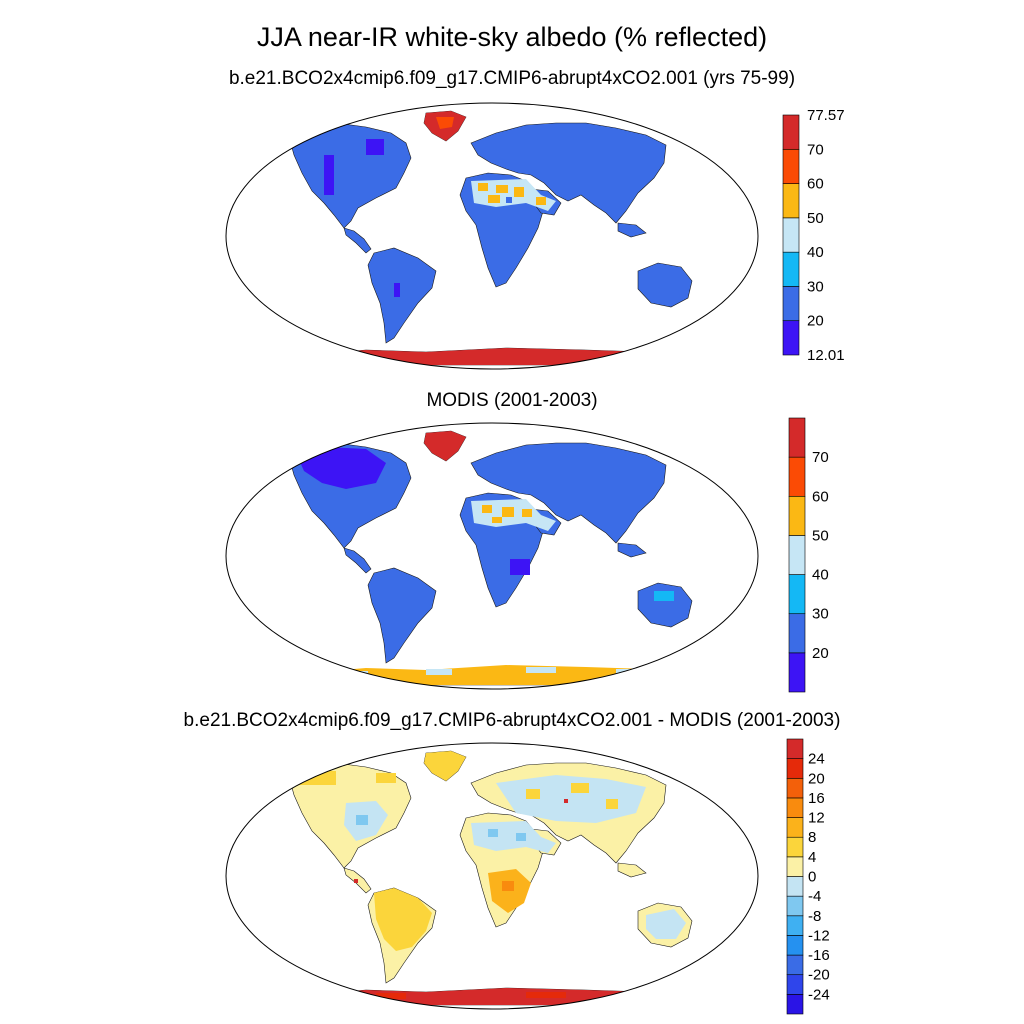  What do you see at coordinates (815, 252) in the screenshot?
I see `colorbar-1-label: 40` at bounding box center [815, 252].